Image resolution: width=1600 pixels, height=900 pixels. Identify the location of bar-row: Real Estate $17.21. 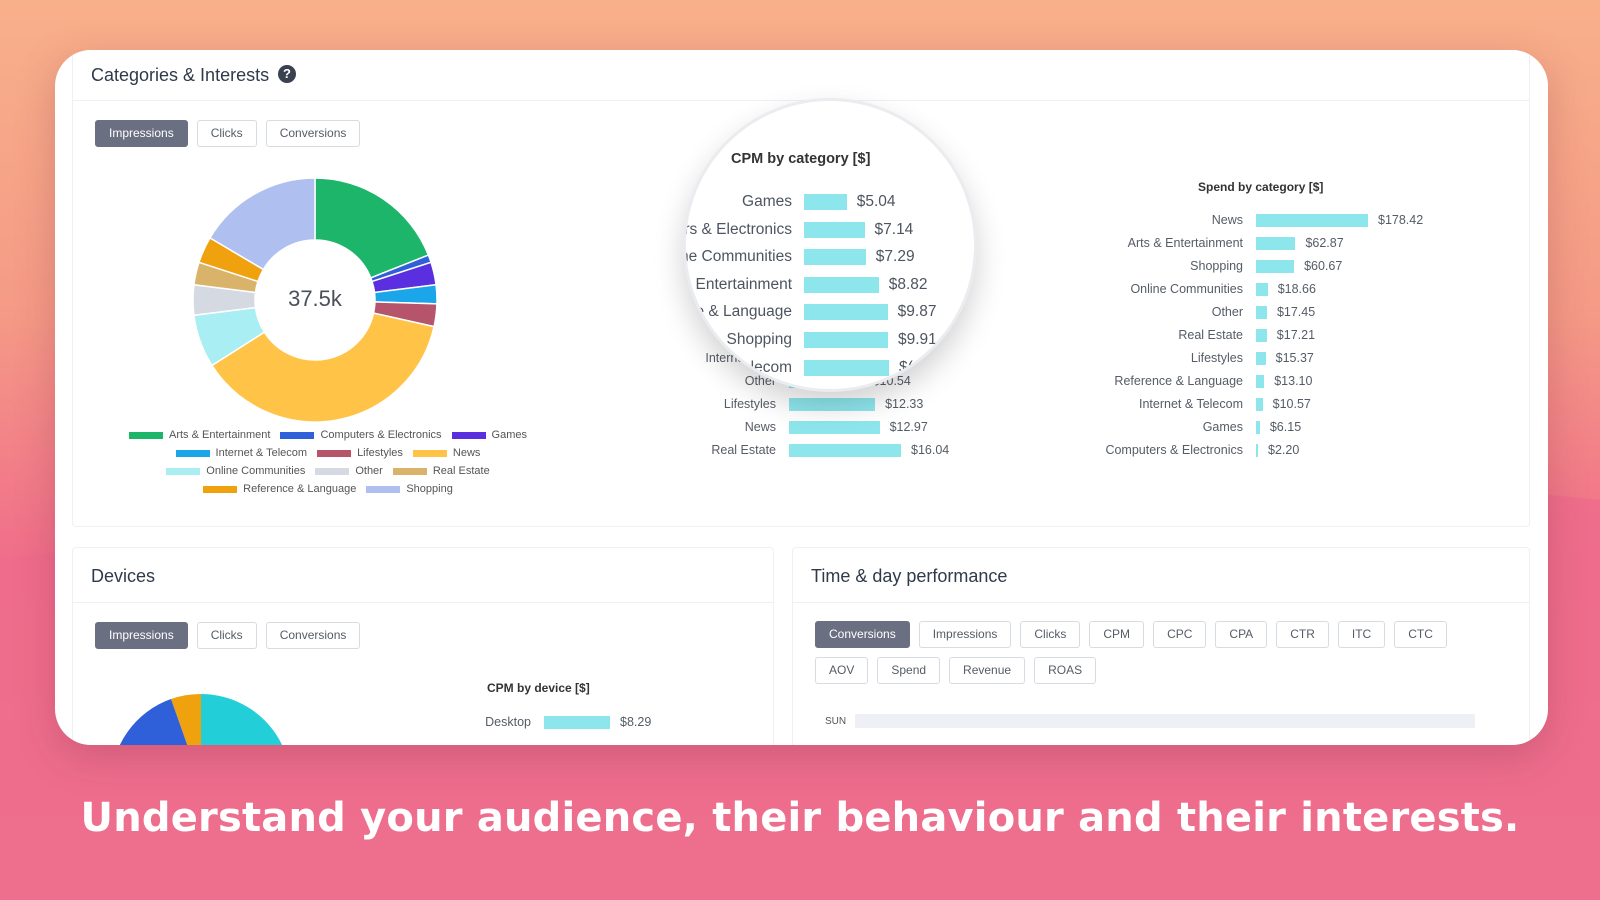
(1298, 335).